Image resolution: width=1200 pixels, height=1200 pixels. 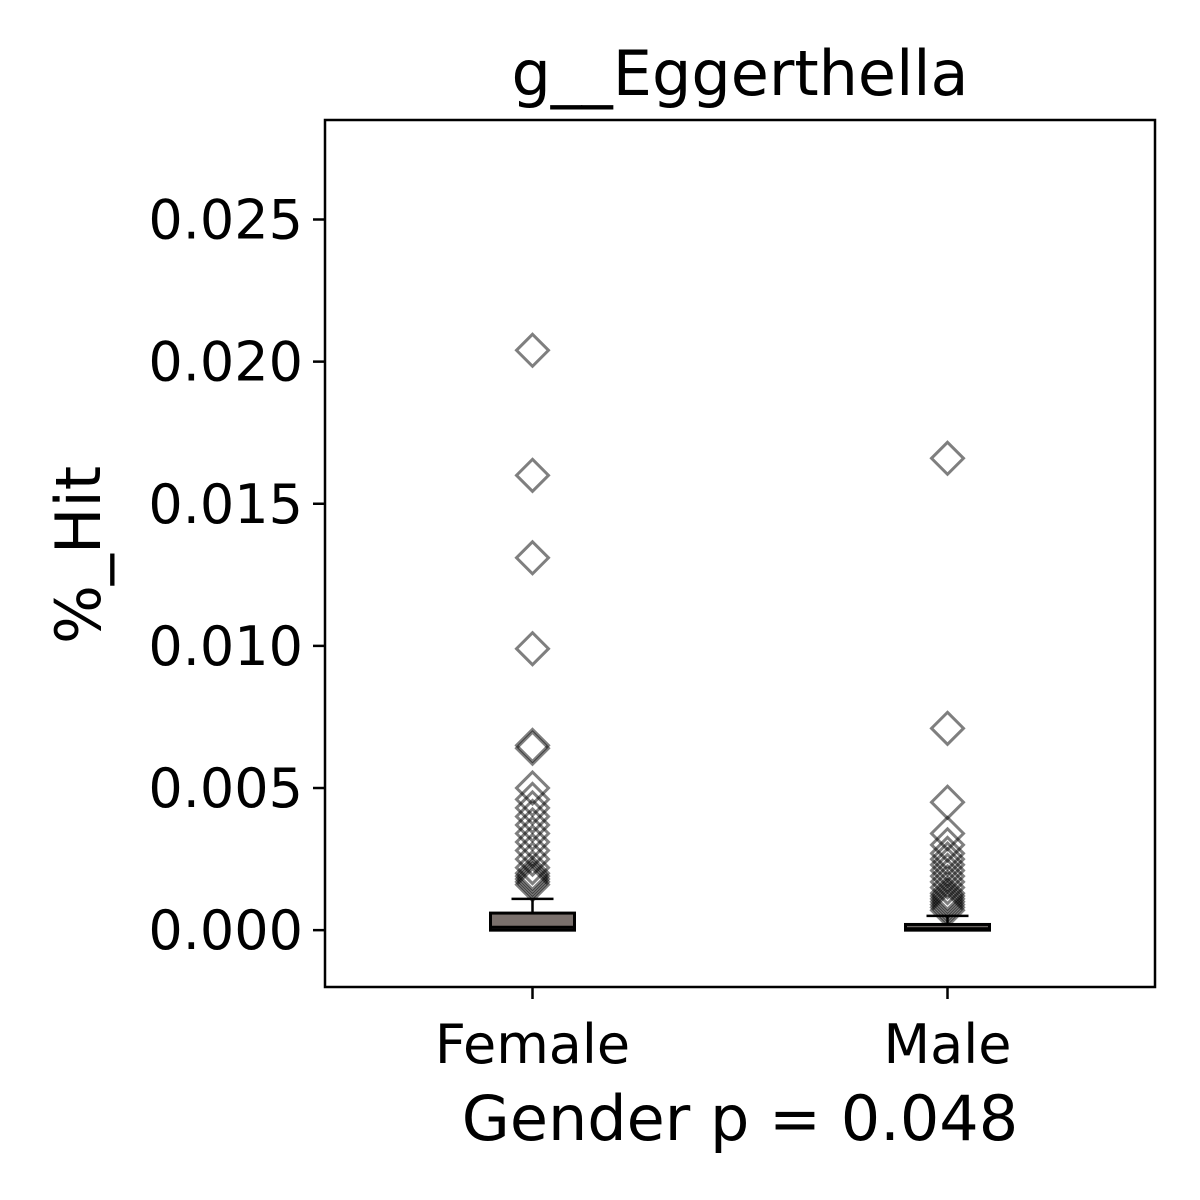 I want to click on y-tick-label: 0.005, so click(x=225, y=788).